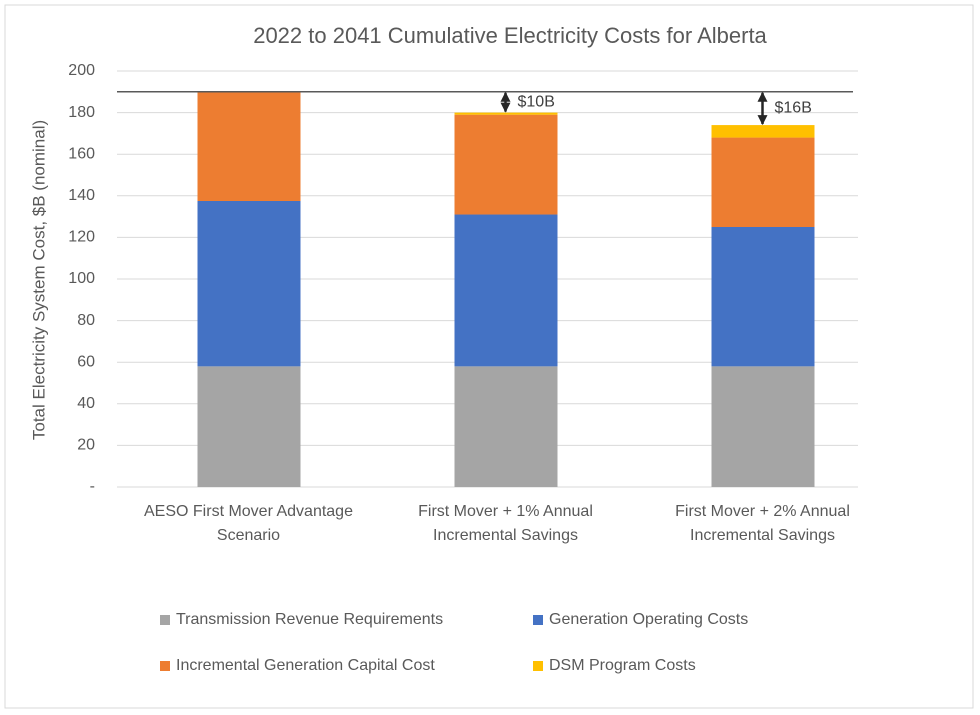 The image size is (980, 715). What do you see at coordinates (622, 665) in the screenshot?
I see `legend-label: DSM Program Costs` at bounding box center [622, 665].